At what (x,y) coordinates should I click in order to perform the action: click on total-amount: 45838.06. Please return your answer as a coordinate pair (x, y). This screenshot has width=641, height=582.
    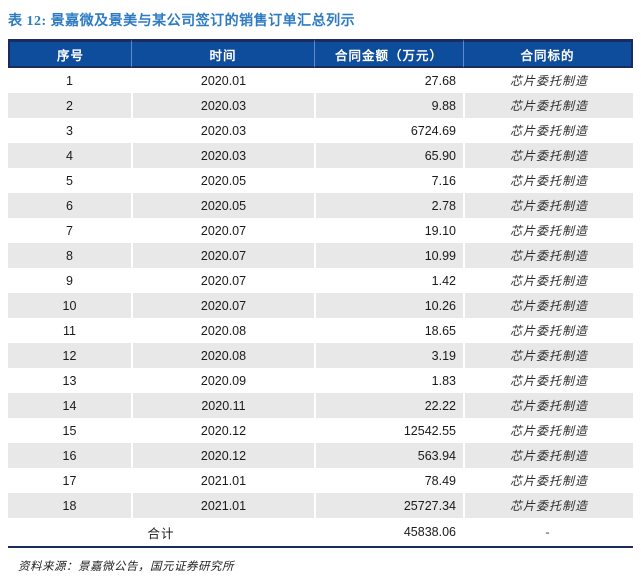
    Looking at the image, I should click on (388, 533).